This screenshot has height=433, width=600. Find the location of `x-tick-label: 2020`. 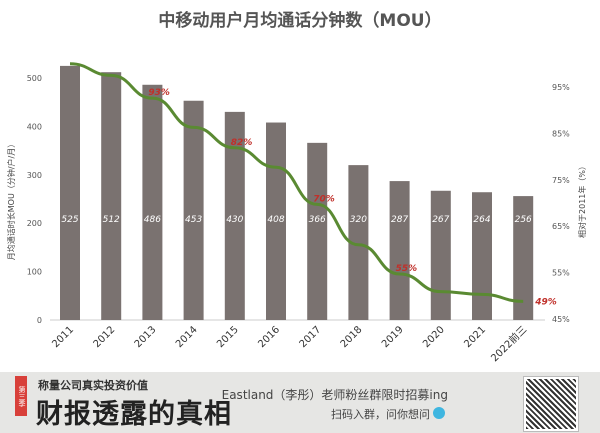

x-tick-label: 2020 is located at coordinates (434, 337).